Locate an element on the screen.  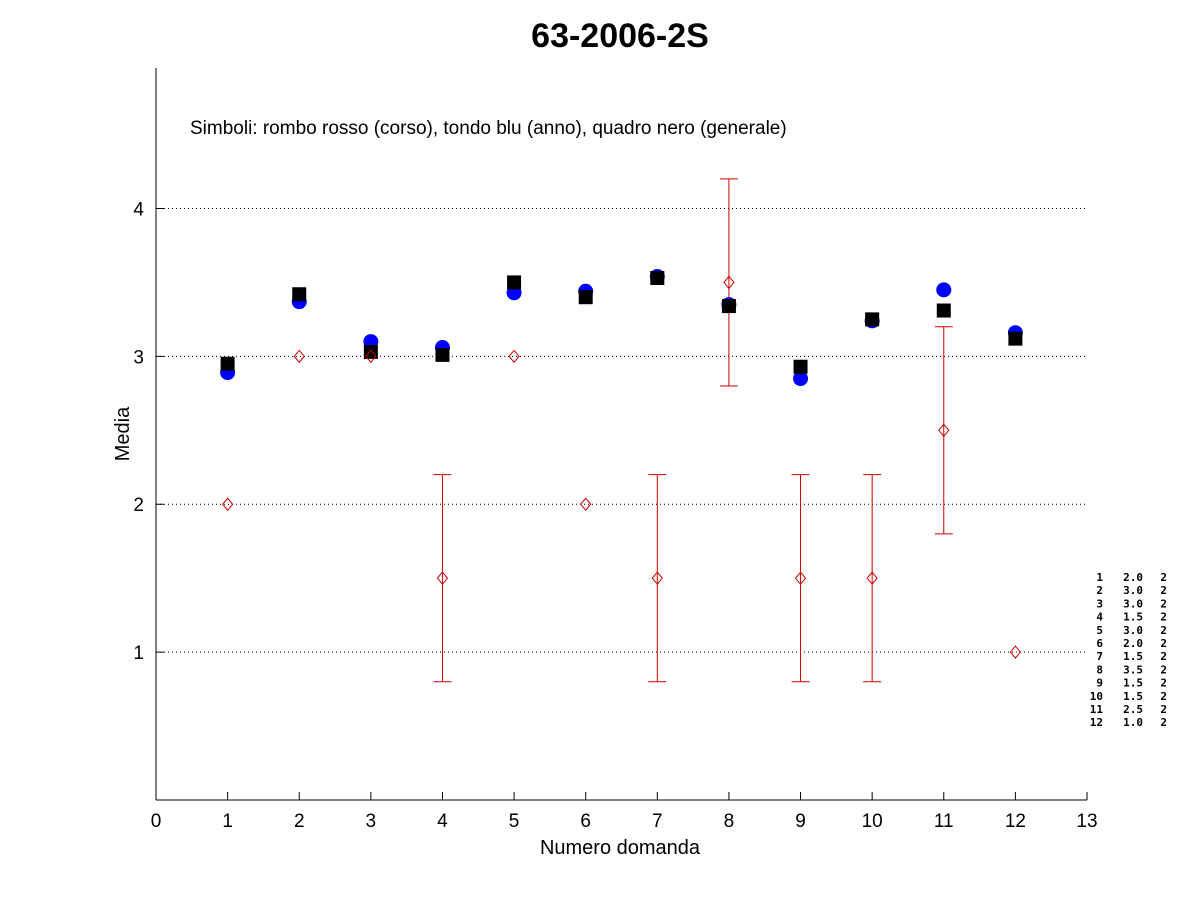
side-table-row-6: 6 2.0 2 is located at coordinates (1131, 643).